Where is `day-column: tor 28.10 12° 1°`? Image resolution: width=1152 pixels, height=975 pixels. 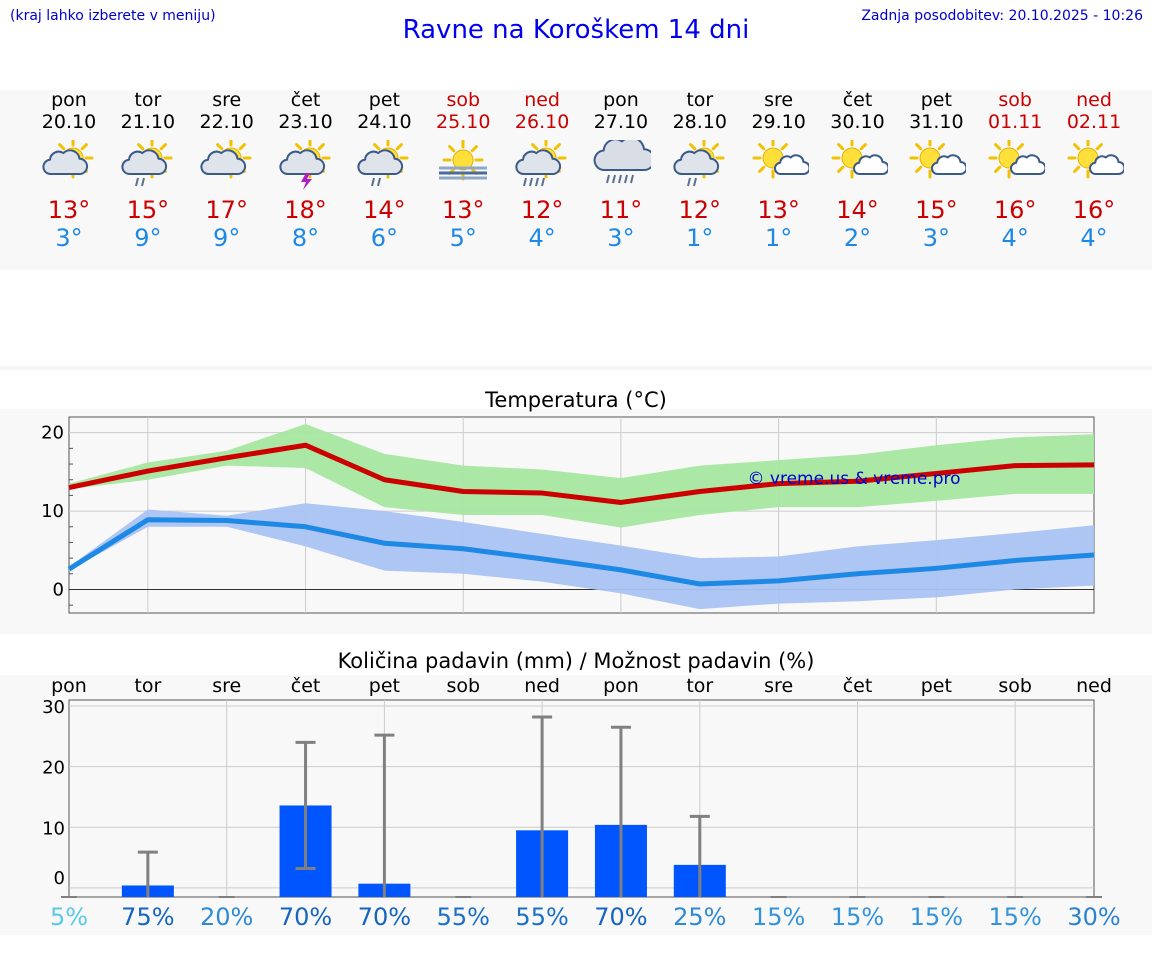
day-column: tor 28.10 12° 1° is located at coordinates (700, 171).